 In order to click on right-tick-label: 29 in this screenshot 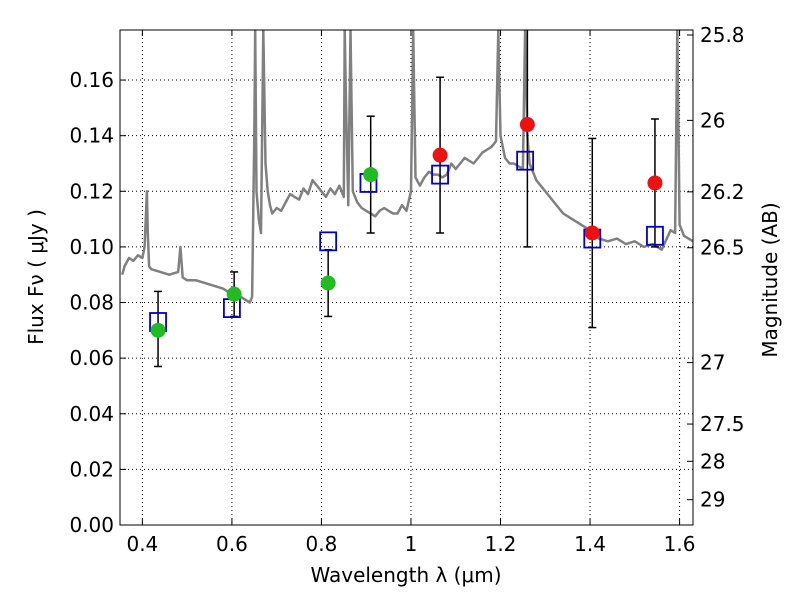, I will do `click(712, 500)`.